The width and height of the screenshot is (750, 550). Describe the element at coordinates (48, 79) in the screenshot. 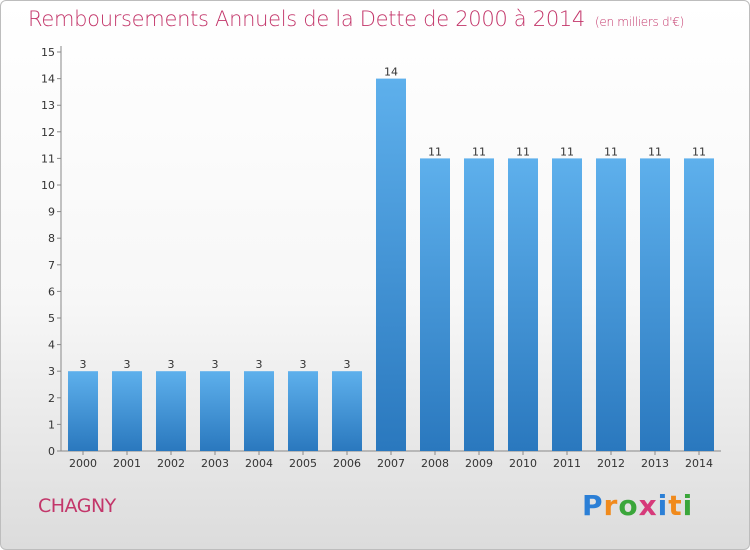

I see `y-tick-label: 14` at that location.